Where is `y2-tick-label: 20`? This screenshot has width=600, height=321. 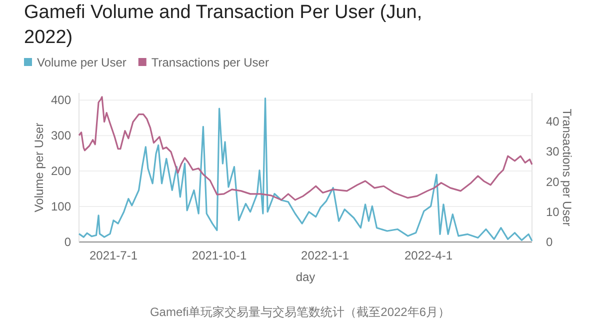 y2-tick-label: 20 is located at coordinates (553, 181).